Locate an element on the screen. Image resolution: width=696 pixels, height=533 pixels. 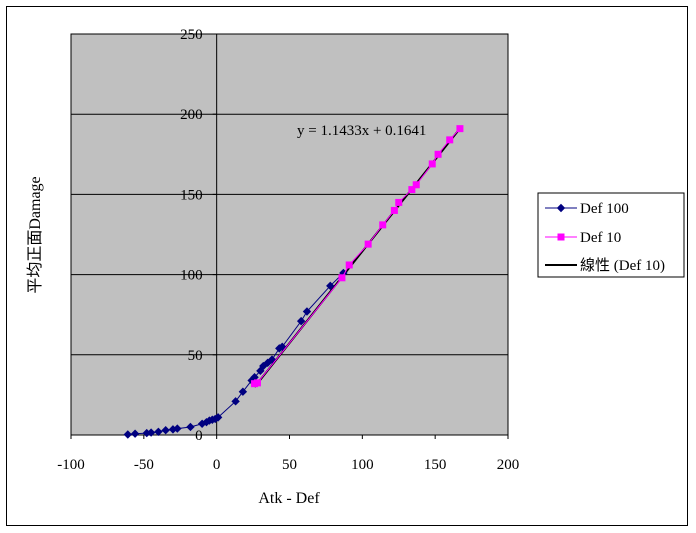
legend-label: 線性 (Def 10) is located at coordinates (622, 265).